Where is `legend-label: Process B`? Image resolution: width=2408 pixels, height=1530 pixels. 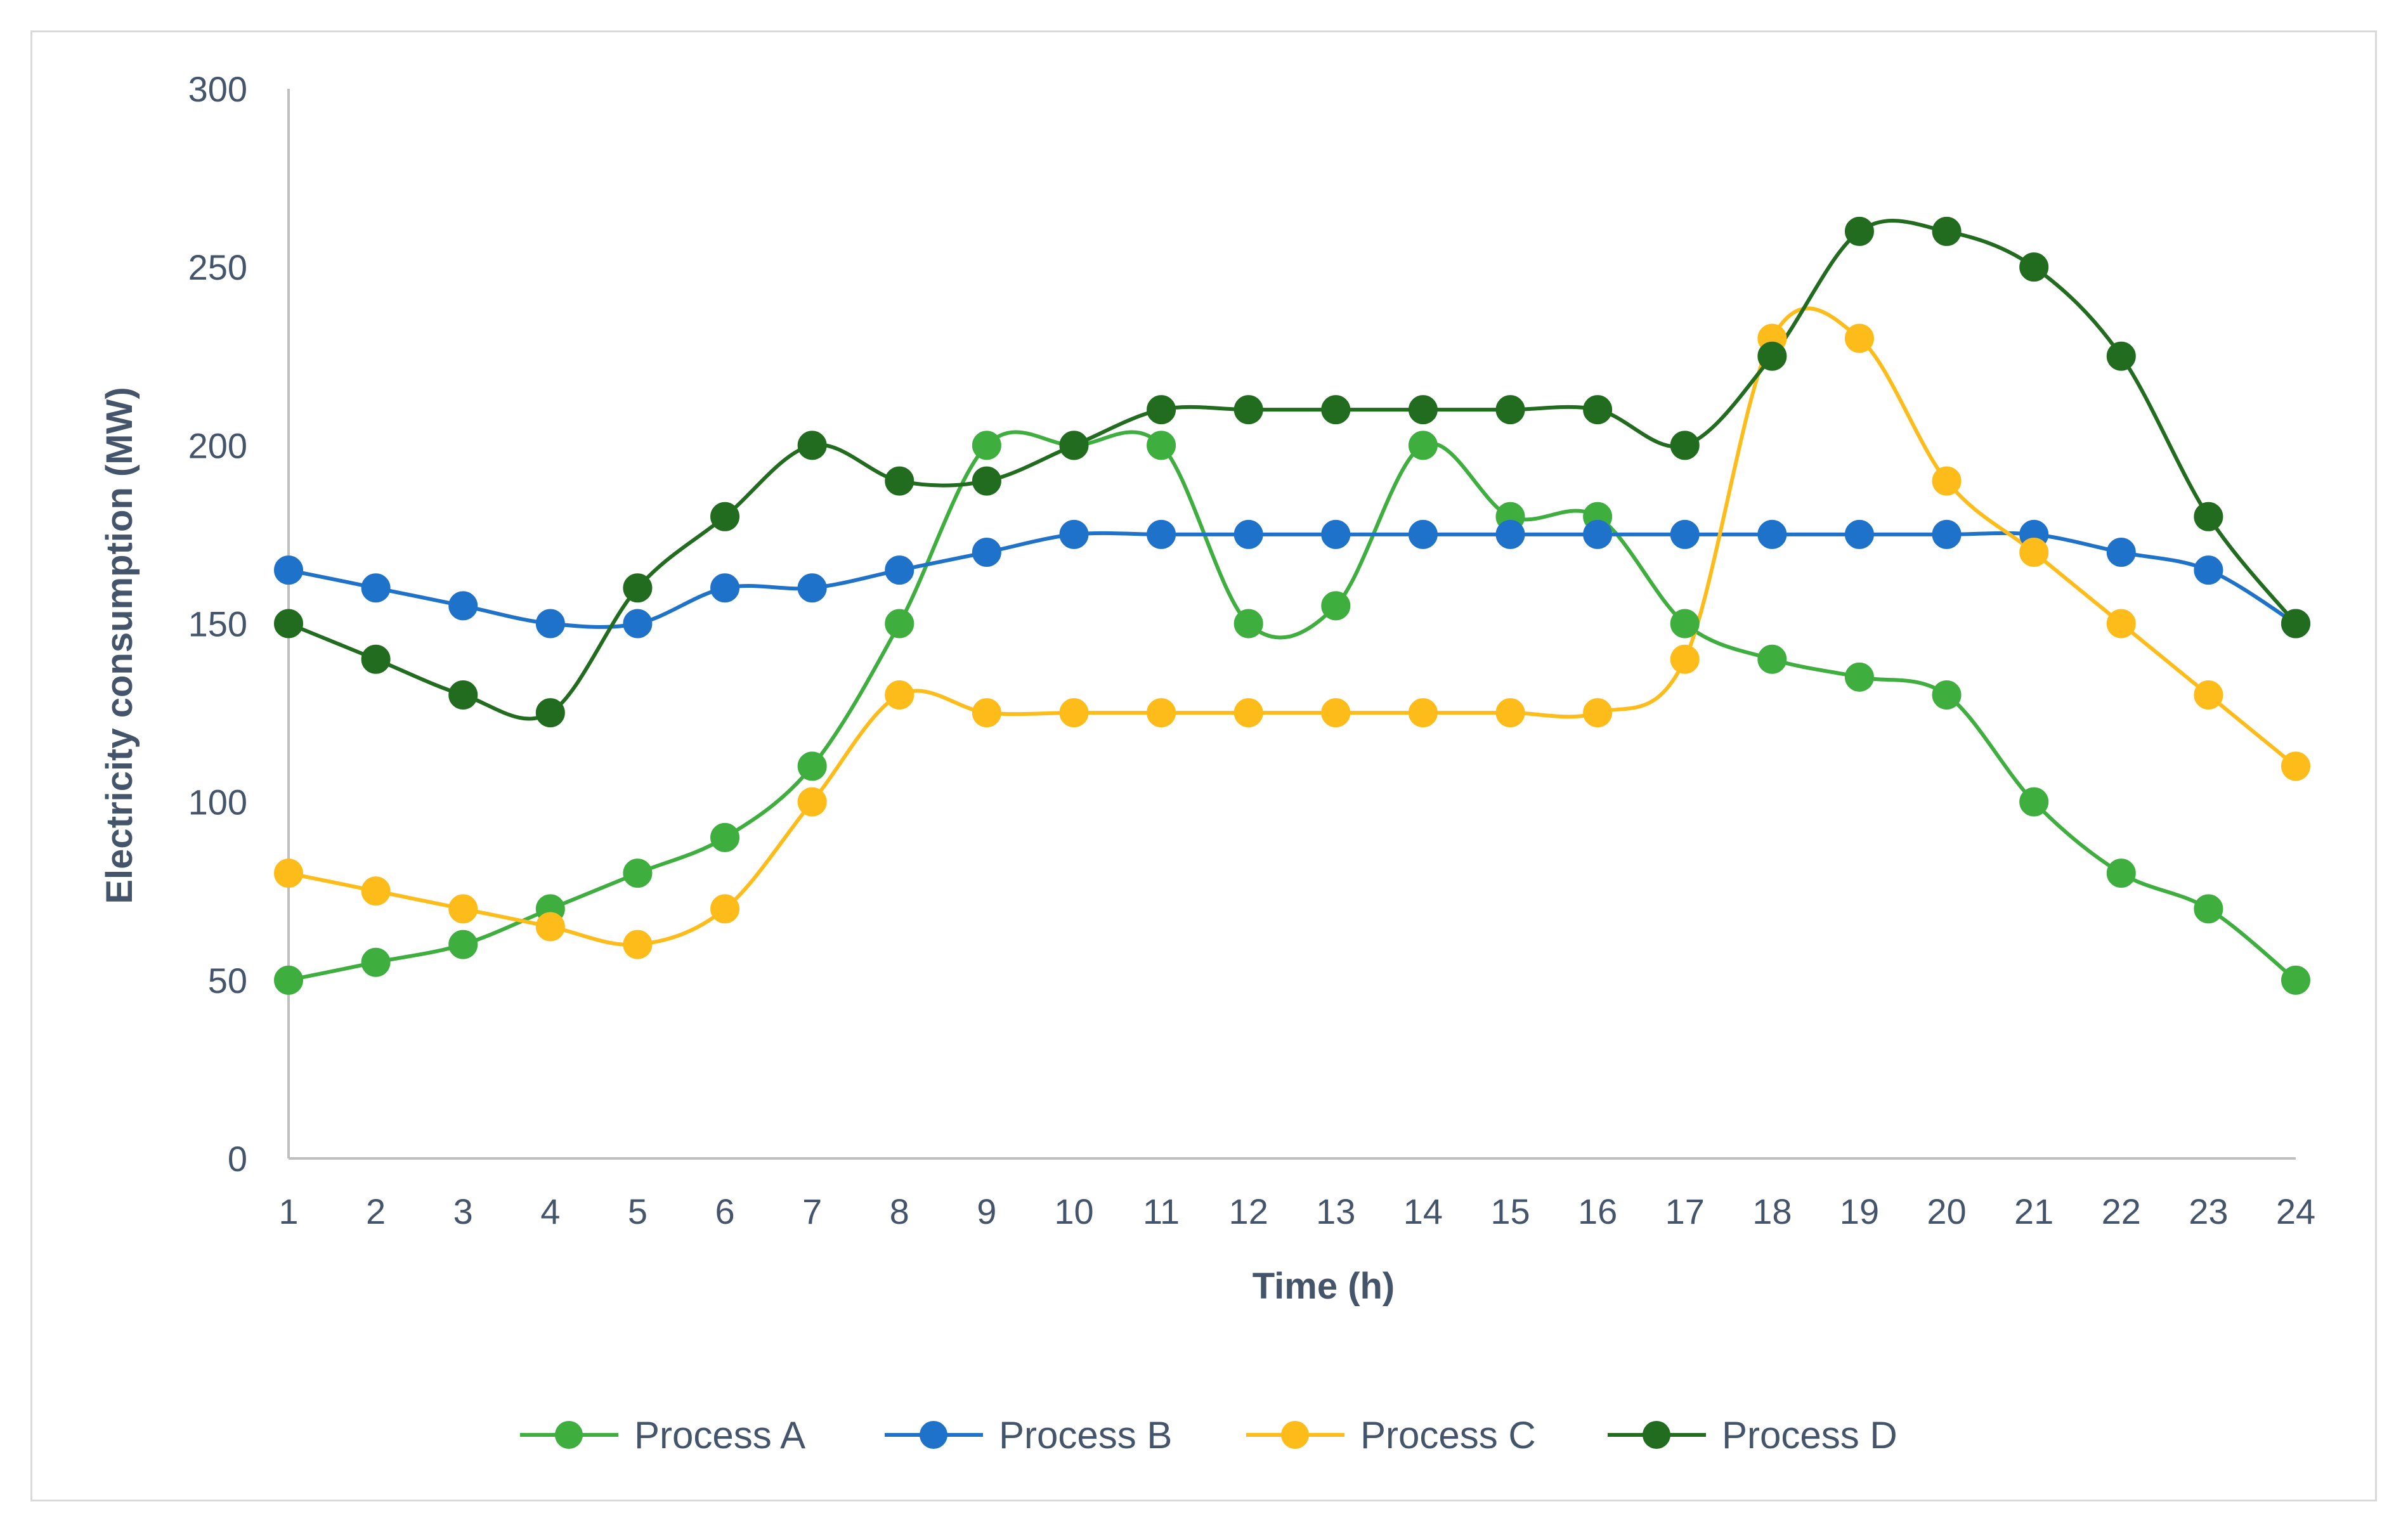 legend-label: Process B is located at coordinates (1086, 1435).